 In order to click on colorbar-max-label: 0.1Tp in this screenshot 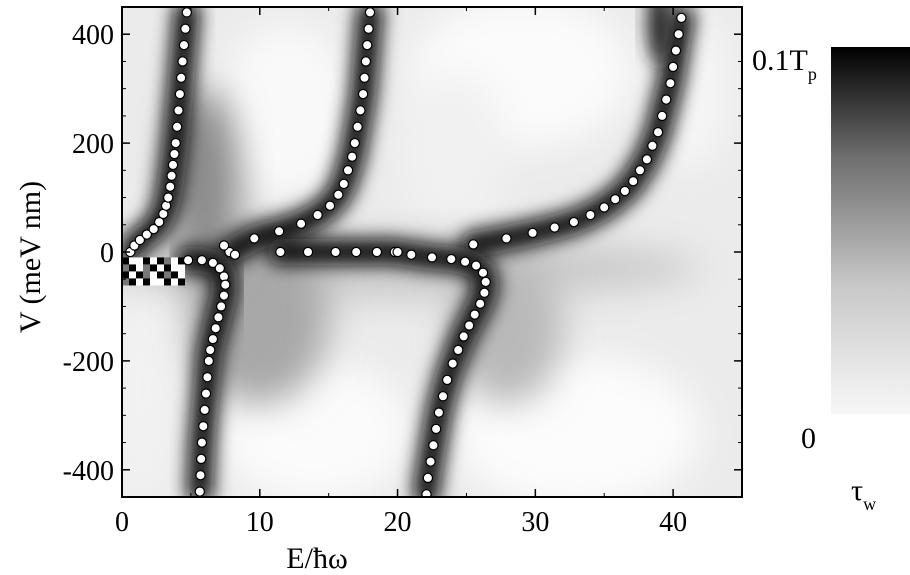, I will do `click(784, 64)`.